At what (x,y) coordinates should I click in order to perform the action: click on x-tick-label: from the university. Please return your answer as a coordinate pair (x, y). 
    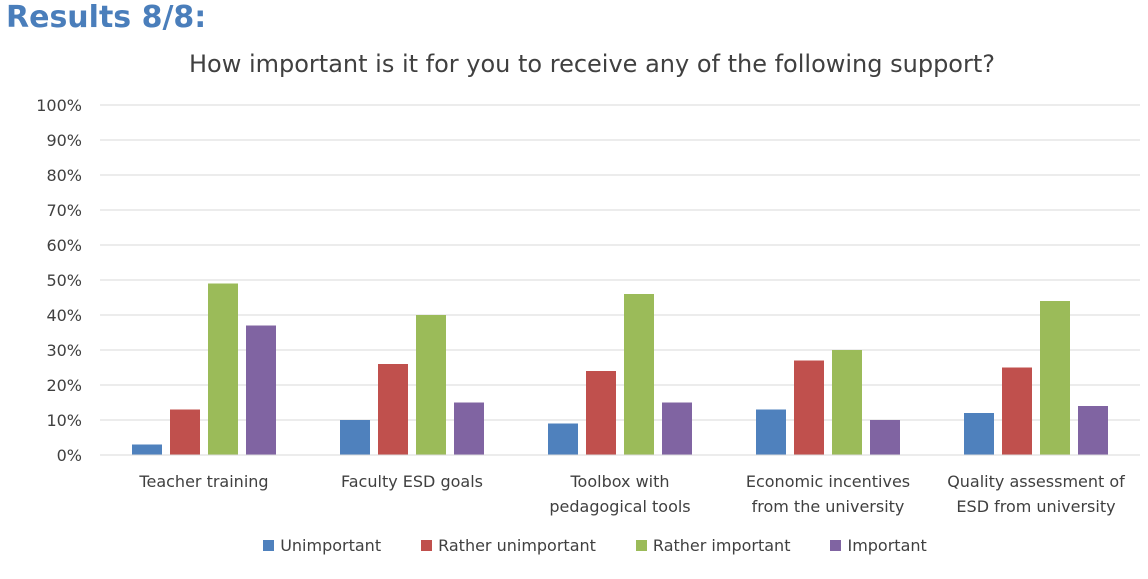
    Looking at the image, I should click on (828, 506).